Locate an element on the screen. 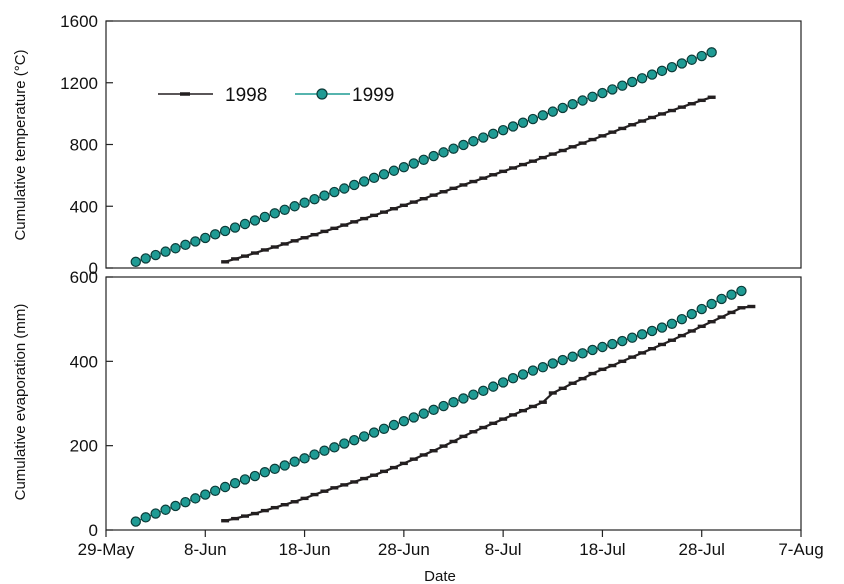  x-tick-label: 29-May is located at coordinates (106, 549).